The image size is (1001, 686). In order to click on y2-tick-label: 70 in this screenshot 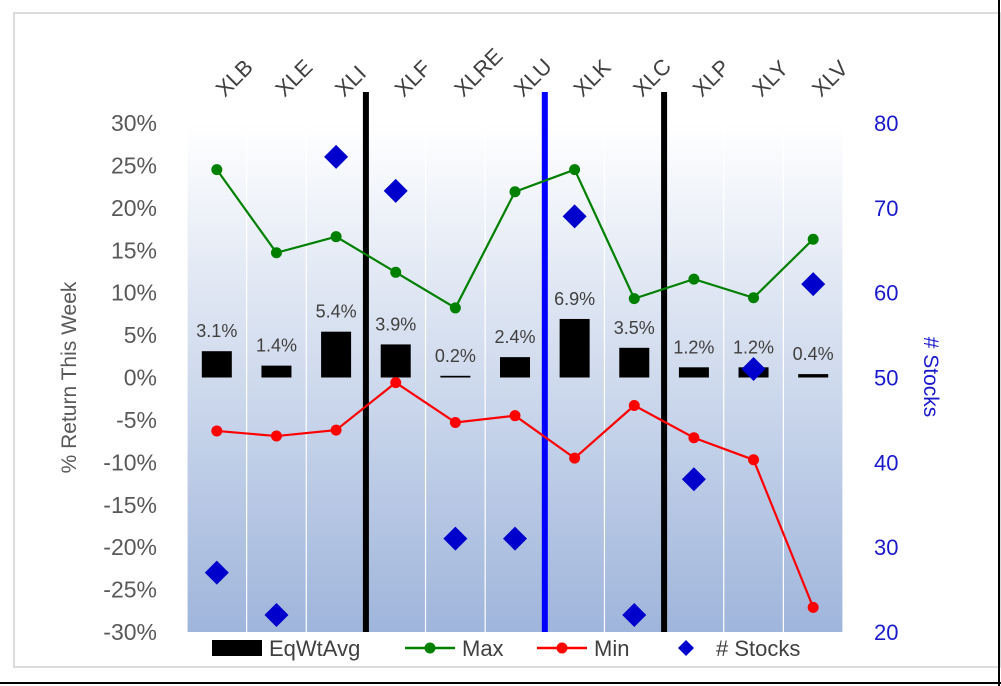, I will do `click(886, 208)`.